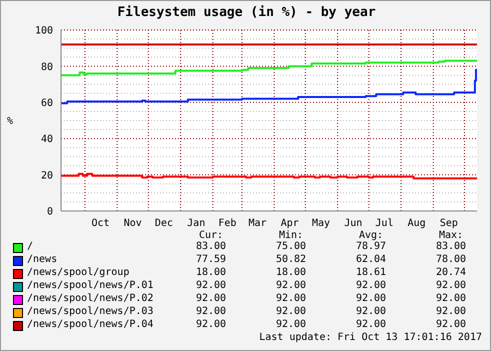  I want to click on text: 77.59, so click(211, 259).